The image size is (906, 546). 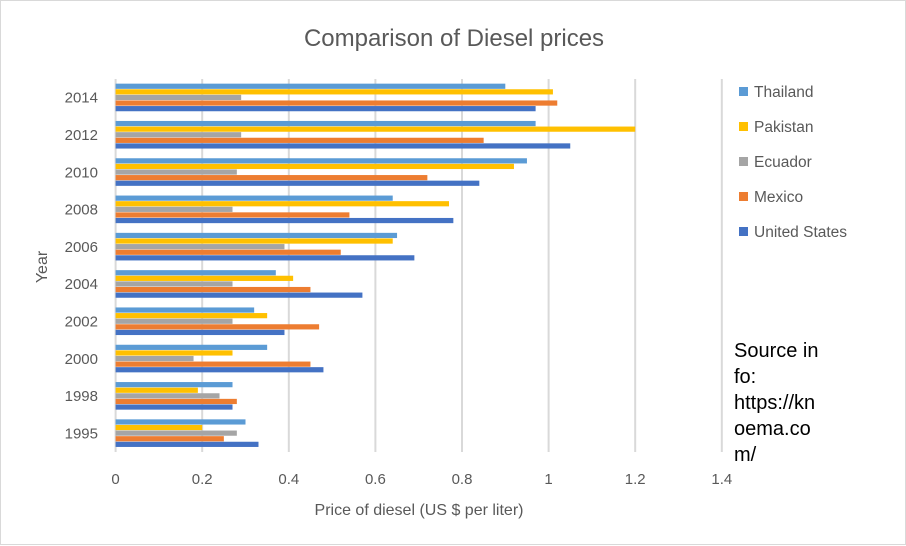 What do you see at coordinates (228, 252) in the screenshot?
I see `bar-mexico-2006` at bounding box center [228, 252].